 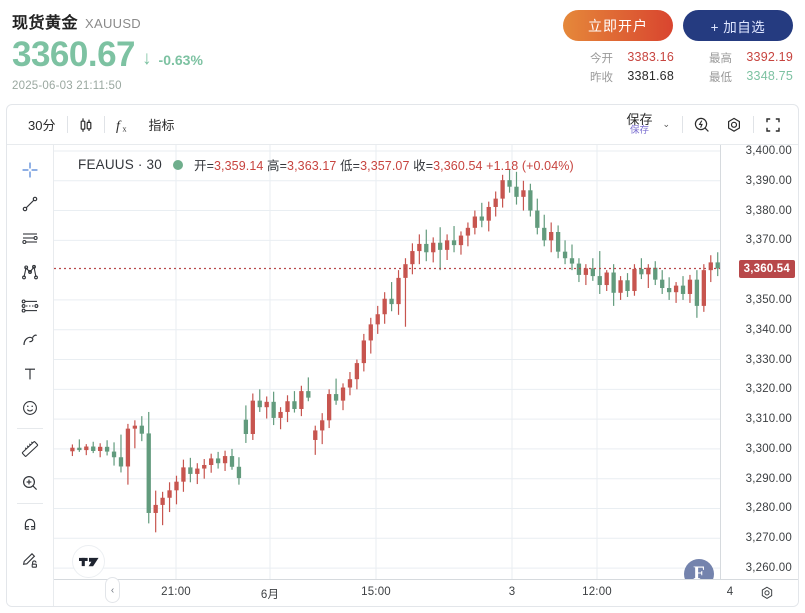 What do you see at coordinates (650, 57) in the screenshot?
I see `stat-value-open: 3383.16` at bounding box center [650, 57].